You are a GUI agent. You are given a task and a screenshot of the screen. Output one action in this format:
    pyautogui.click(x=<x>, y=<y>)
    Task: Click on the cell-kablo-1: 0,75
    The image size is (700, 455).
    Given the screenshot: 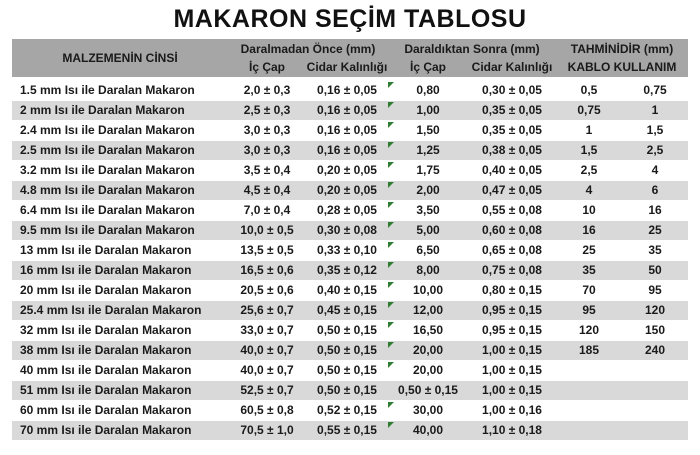 What is the action you would take?
    pyautogui.click(x=589, y=110)
    